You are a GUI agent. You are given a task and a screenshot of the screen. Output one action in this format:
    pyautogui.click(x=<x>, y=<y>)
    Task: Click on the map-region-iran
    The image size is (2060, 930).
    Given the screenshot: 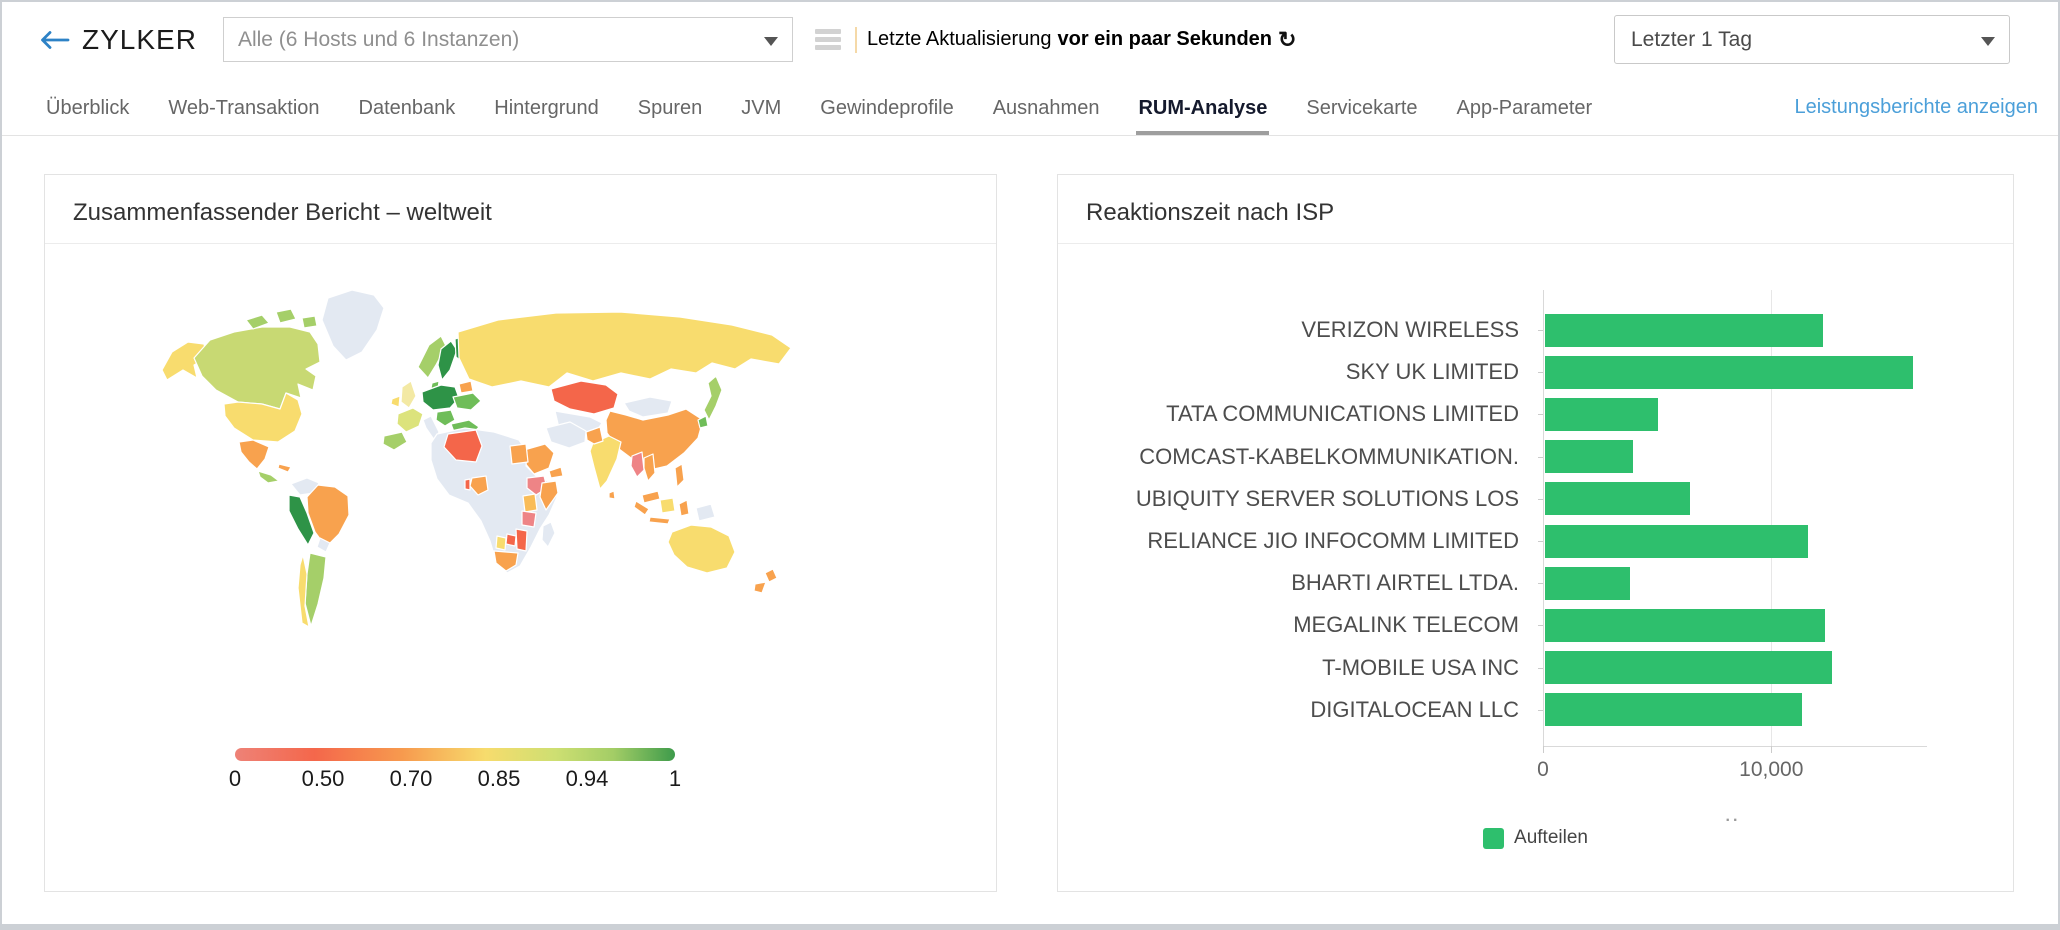 What is the action you would take?
    pyautogui.click(x=566, y=435)
    